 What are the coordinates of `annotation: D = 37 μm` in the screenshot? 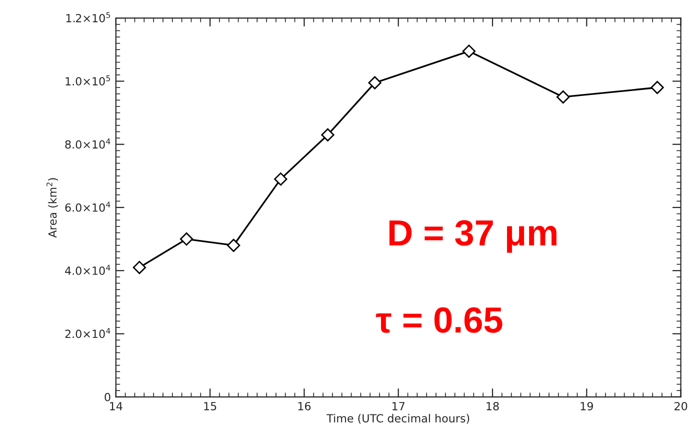 It's located at (472, 236).